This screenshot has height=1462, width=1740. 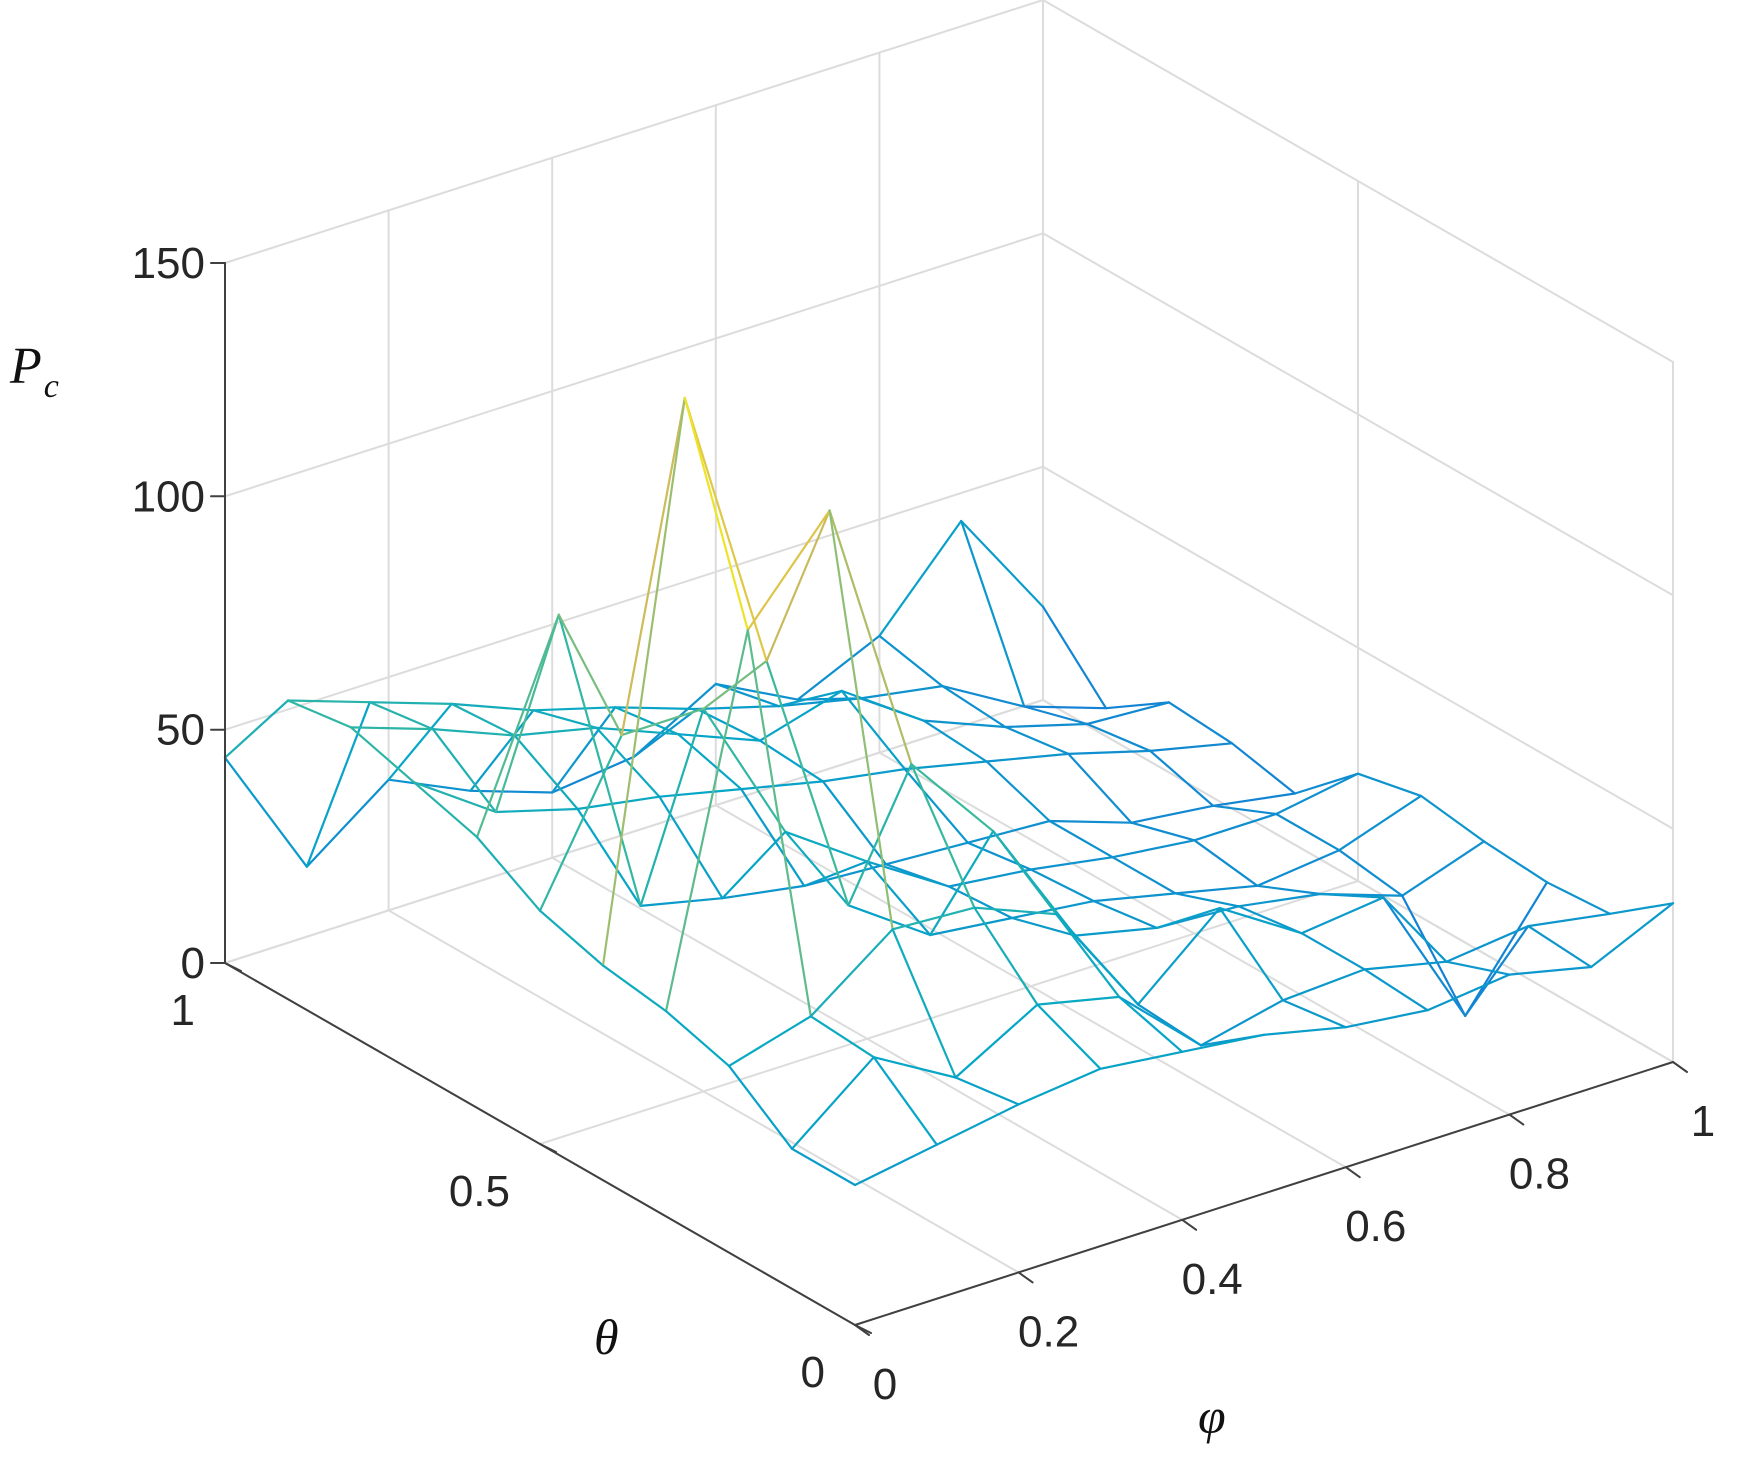 I want to click on x-axis-label: φ, so click(x=1212, y=1416).